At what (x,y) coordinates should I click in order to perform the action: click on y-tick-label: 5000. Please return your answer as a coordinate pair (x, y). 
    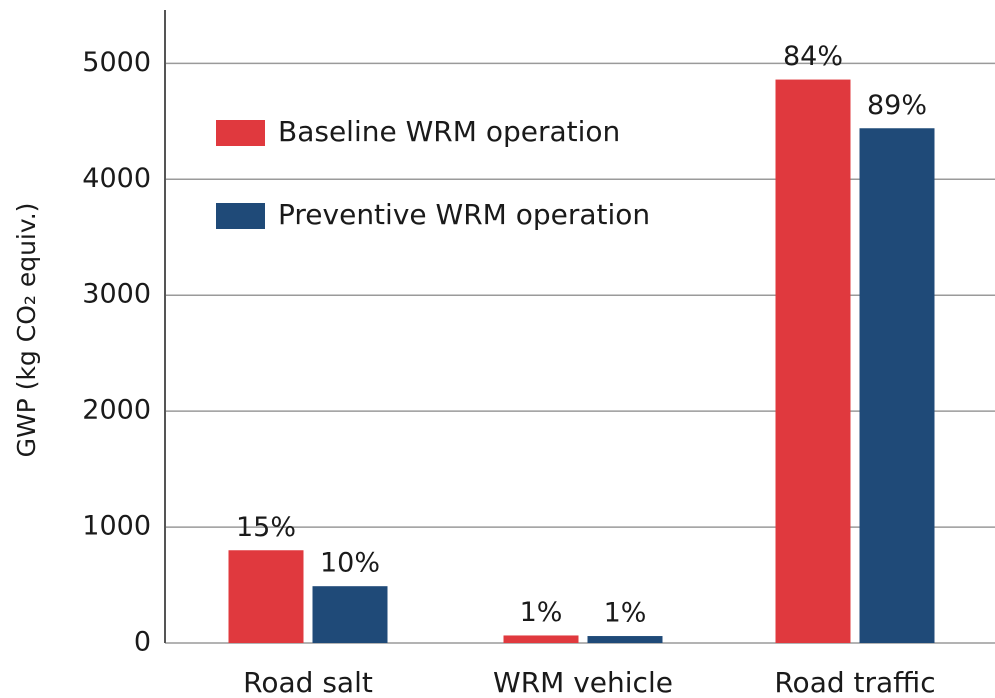
    Looking at the image, I should click on (116, 62).